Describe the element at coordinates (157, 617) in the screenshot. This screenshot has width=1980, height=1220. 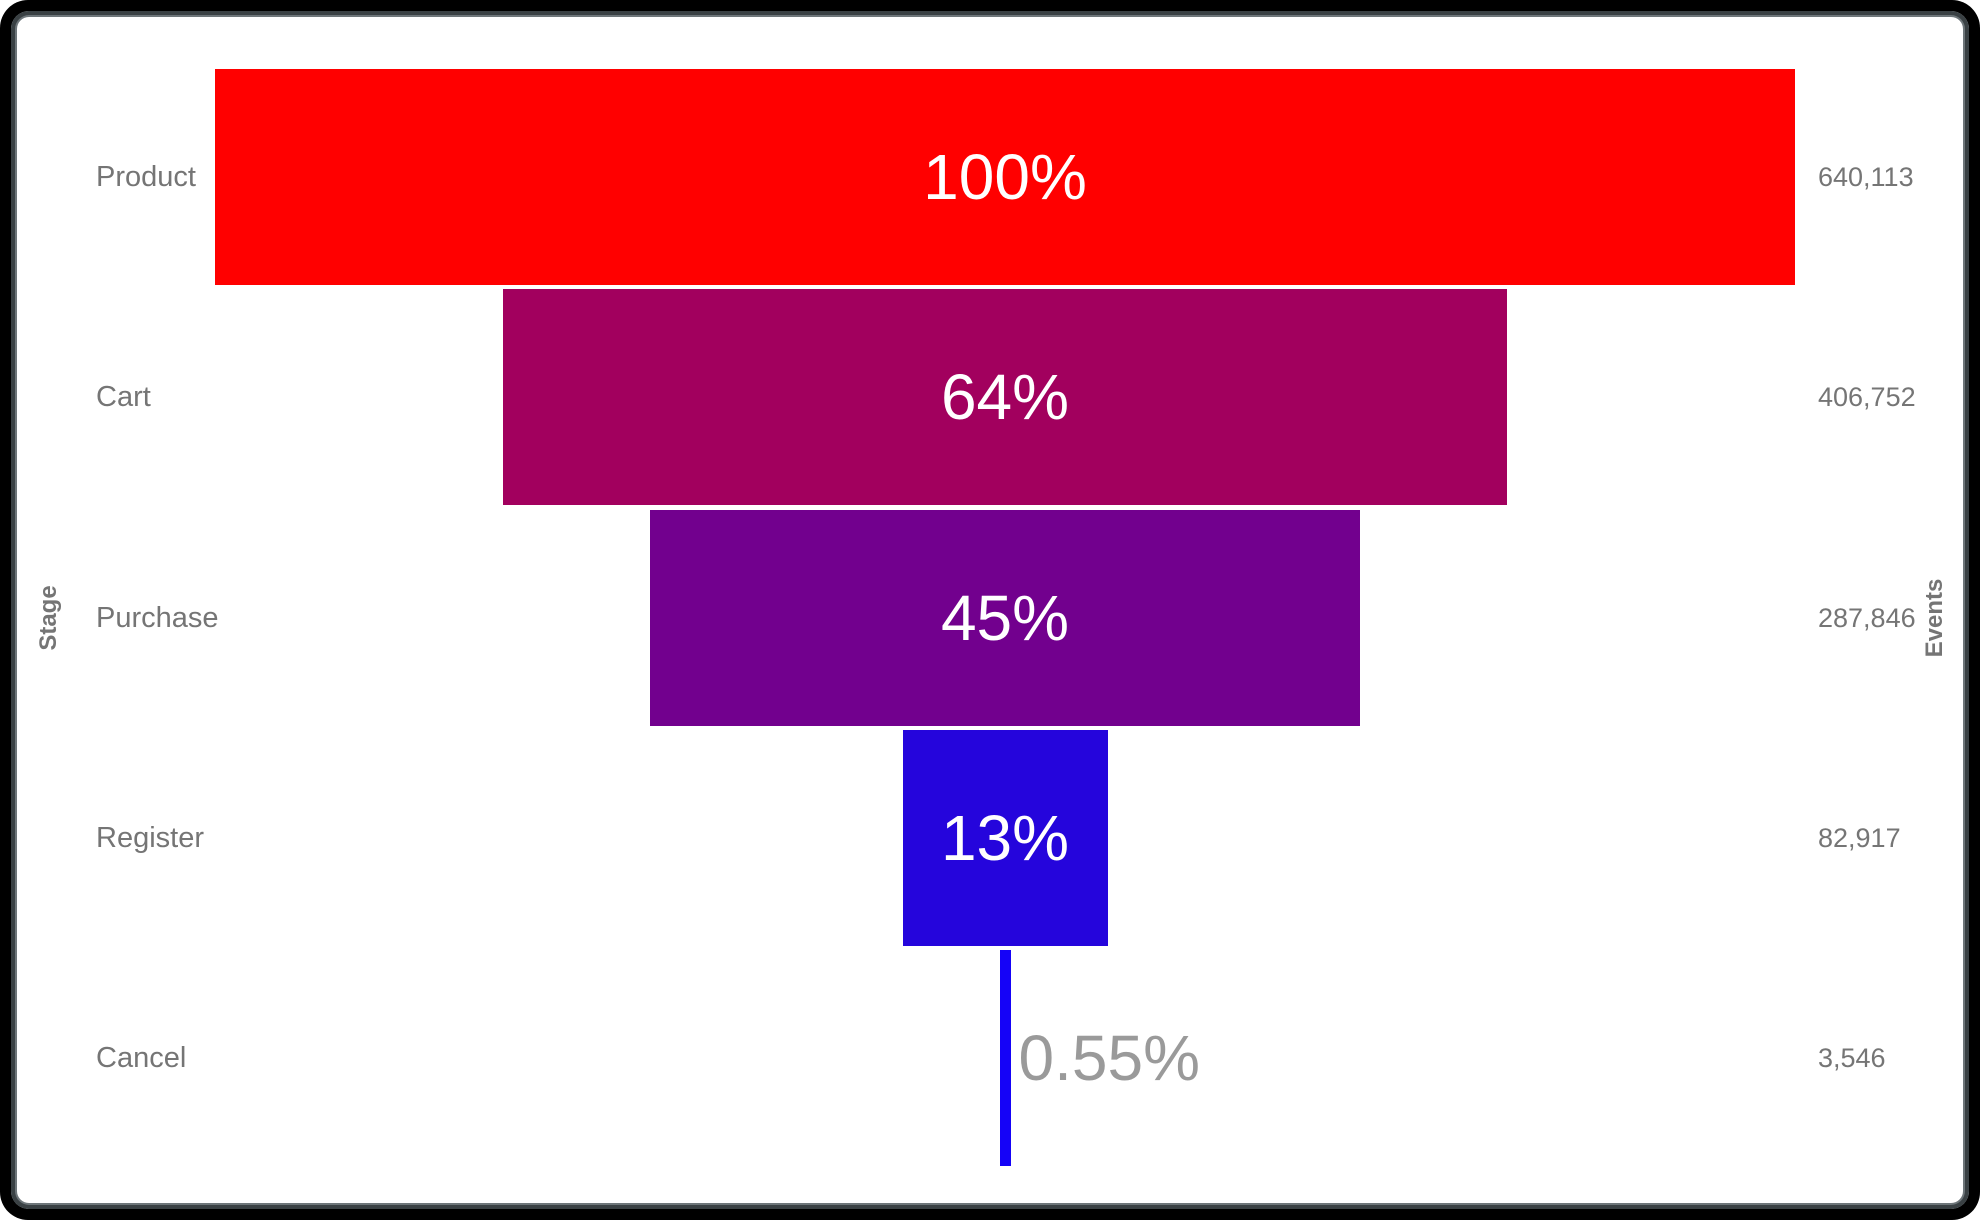
I see `stage-label: Purchase` at that location.